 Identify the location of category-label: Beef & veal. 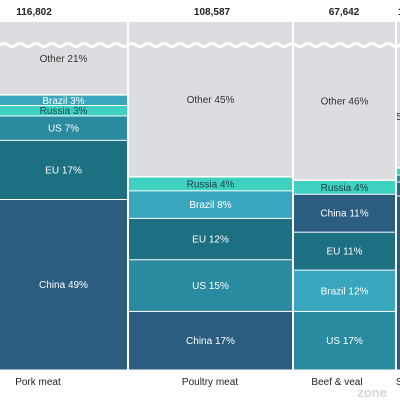
(336, 382).